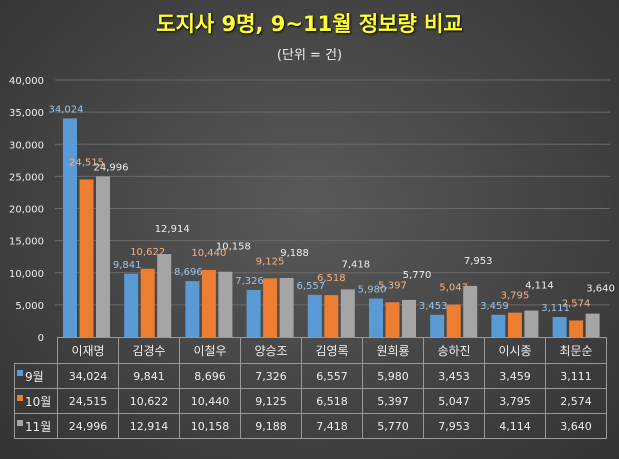 The image size is (619, 459). Describe the element at coordinates (88, 376) in the screenshot. I see `table-cell: 34,024` at that location.